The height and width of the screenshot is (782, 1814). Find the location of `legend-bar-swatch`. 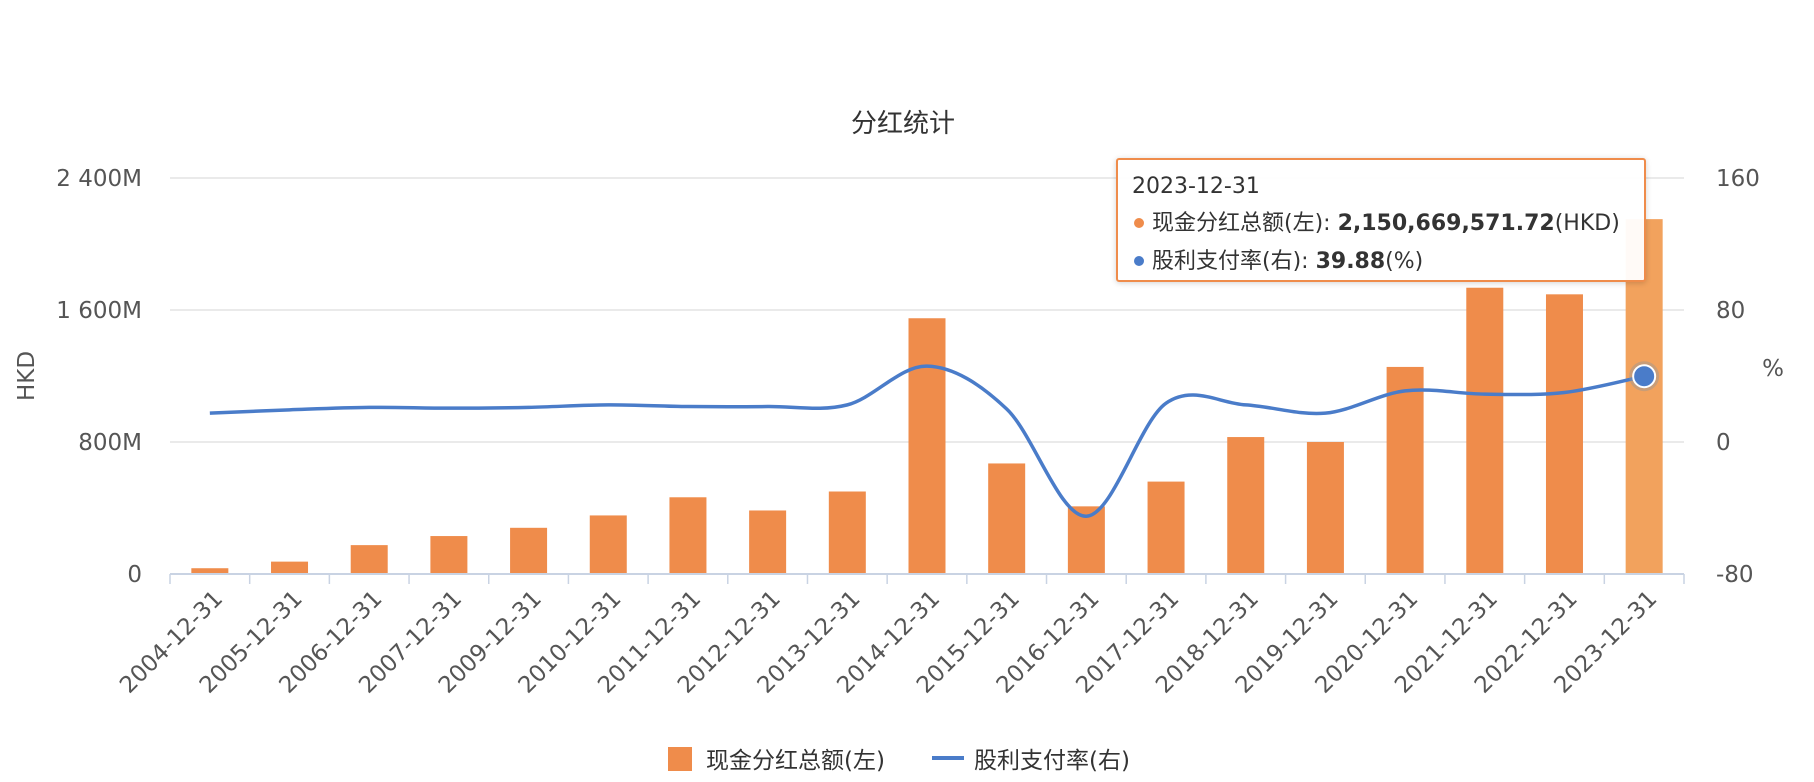

legend-bar-swatch is located at coordinates (680, 759).